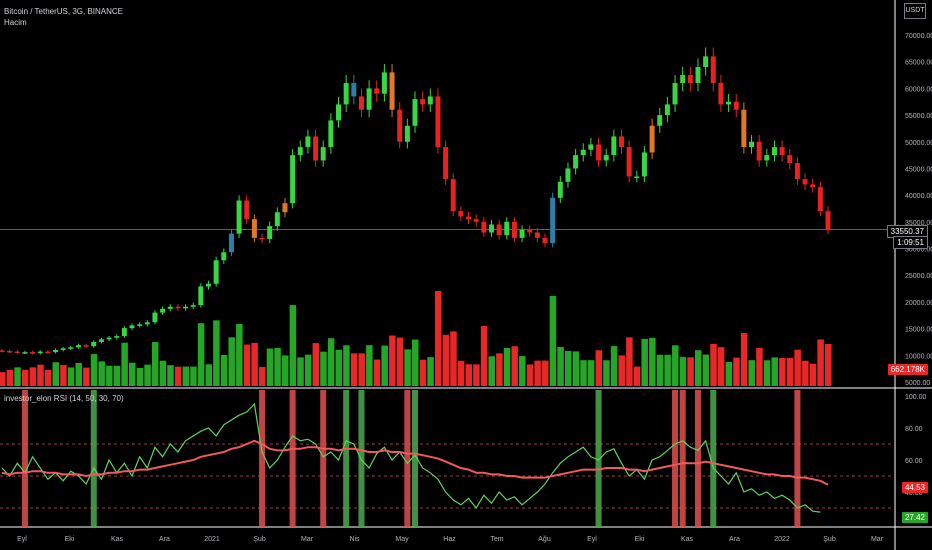 The height and width of the screenshot is (550, 932). Describe the element at coordinates (877, 539) in the screenshot. I see `time-tick-label: Mar` at that location.